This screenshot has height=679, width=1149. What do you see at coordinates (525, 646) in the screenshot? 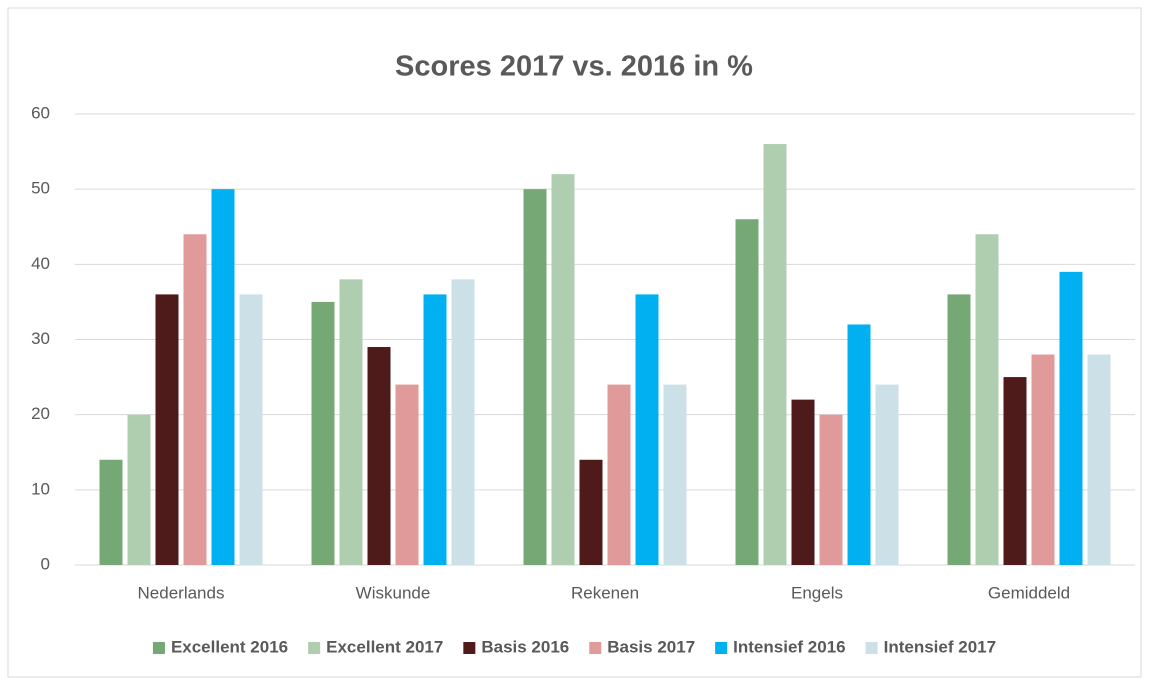
I see `legend-label: Basis 2016` at bounding box center [525, 646].